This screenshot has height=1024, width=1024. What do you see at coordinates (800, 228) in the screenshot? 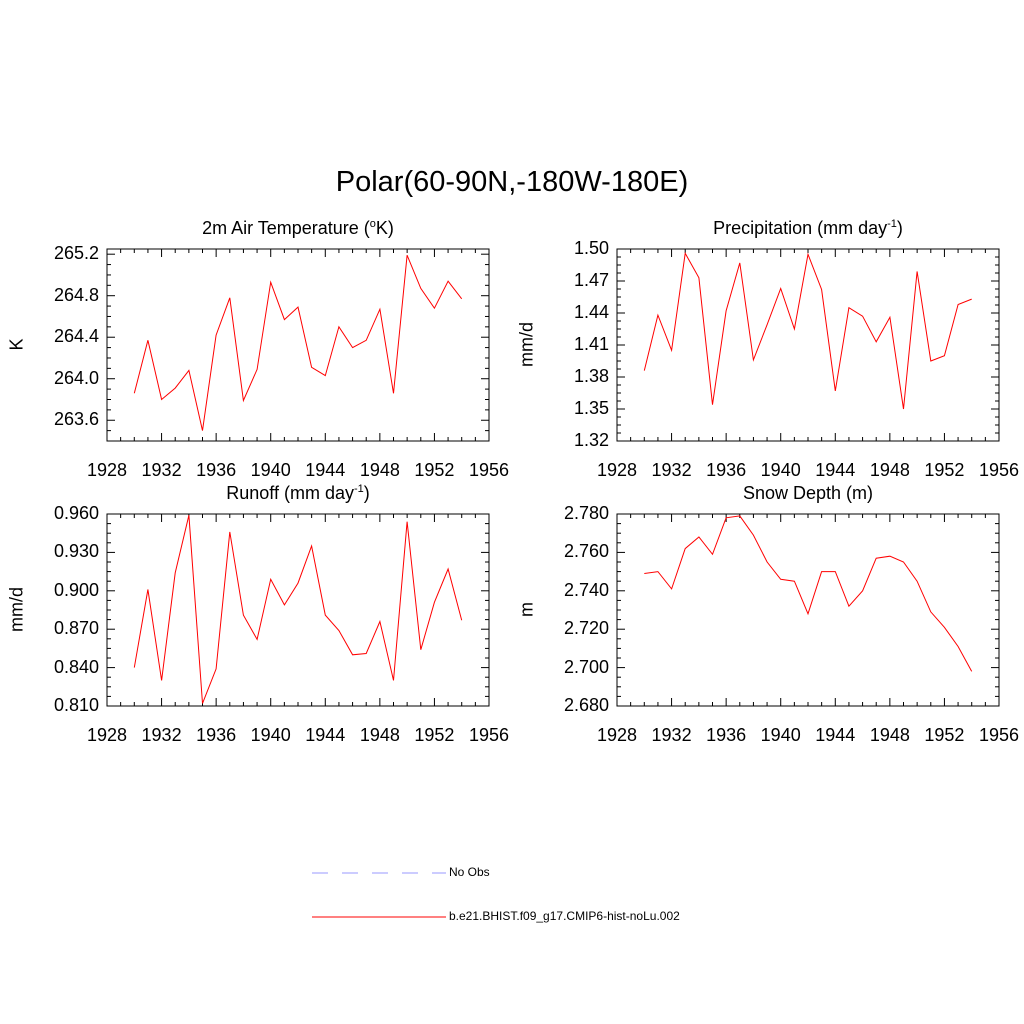
I see `panel-title-text: Precipitation (mm day` at bounding box center [800, 228].